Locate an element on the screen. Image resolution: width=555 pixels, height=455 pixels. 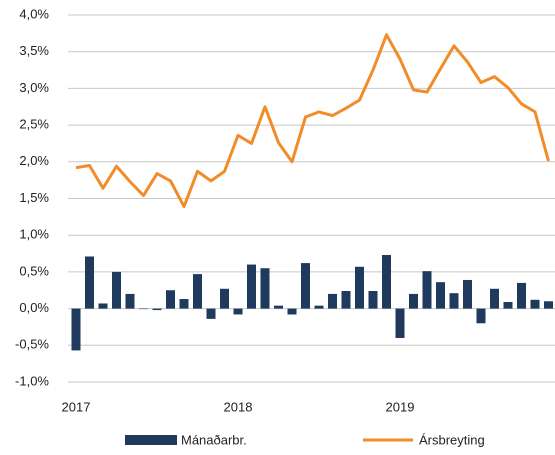
y-tick-label: -0,5% is located at coordinates (32, 344).